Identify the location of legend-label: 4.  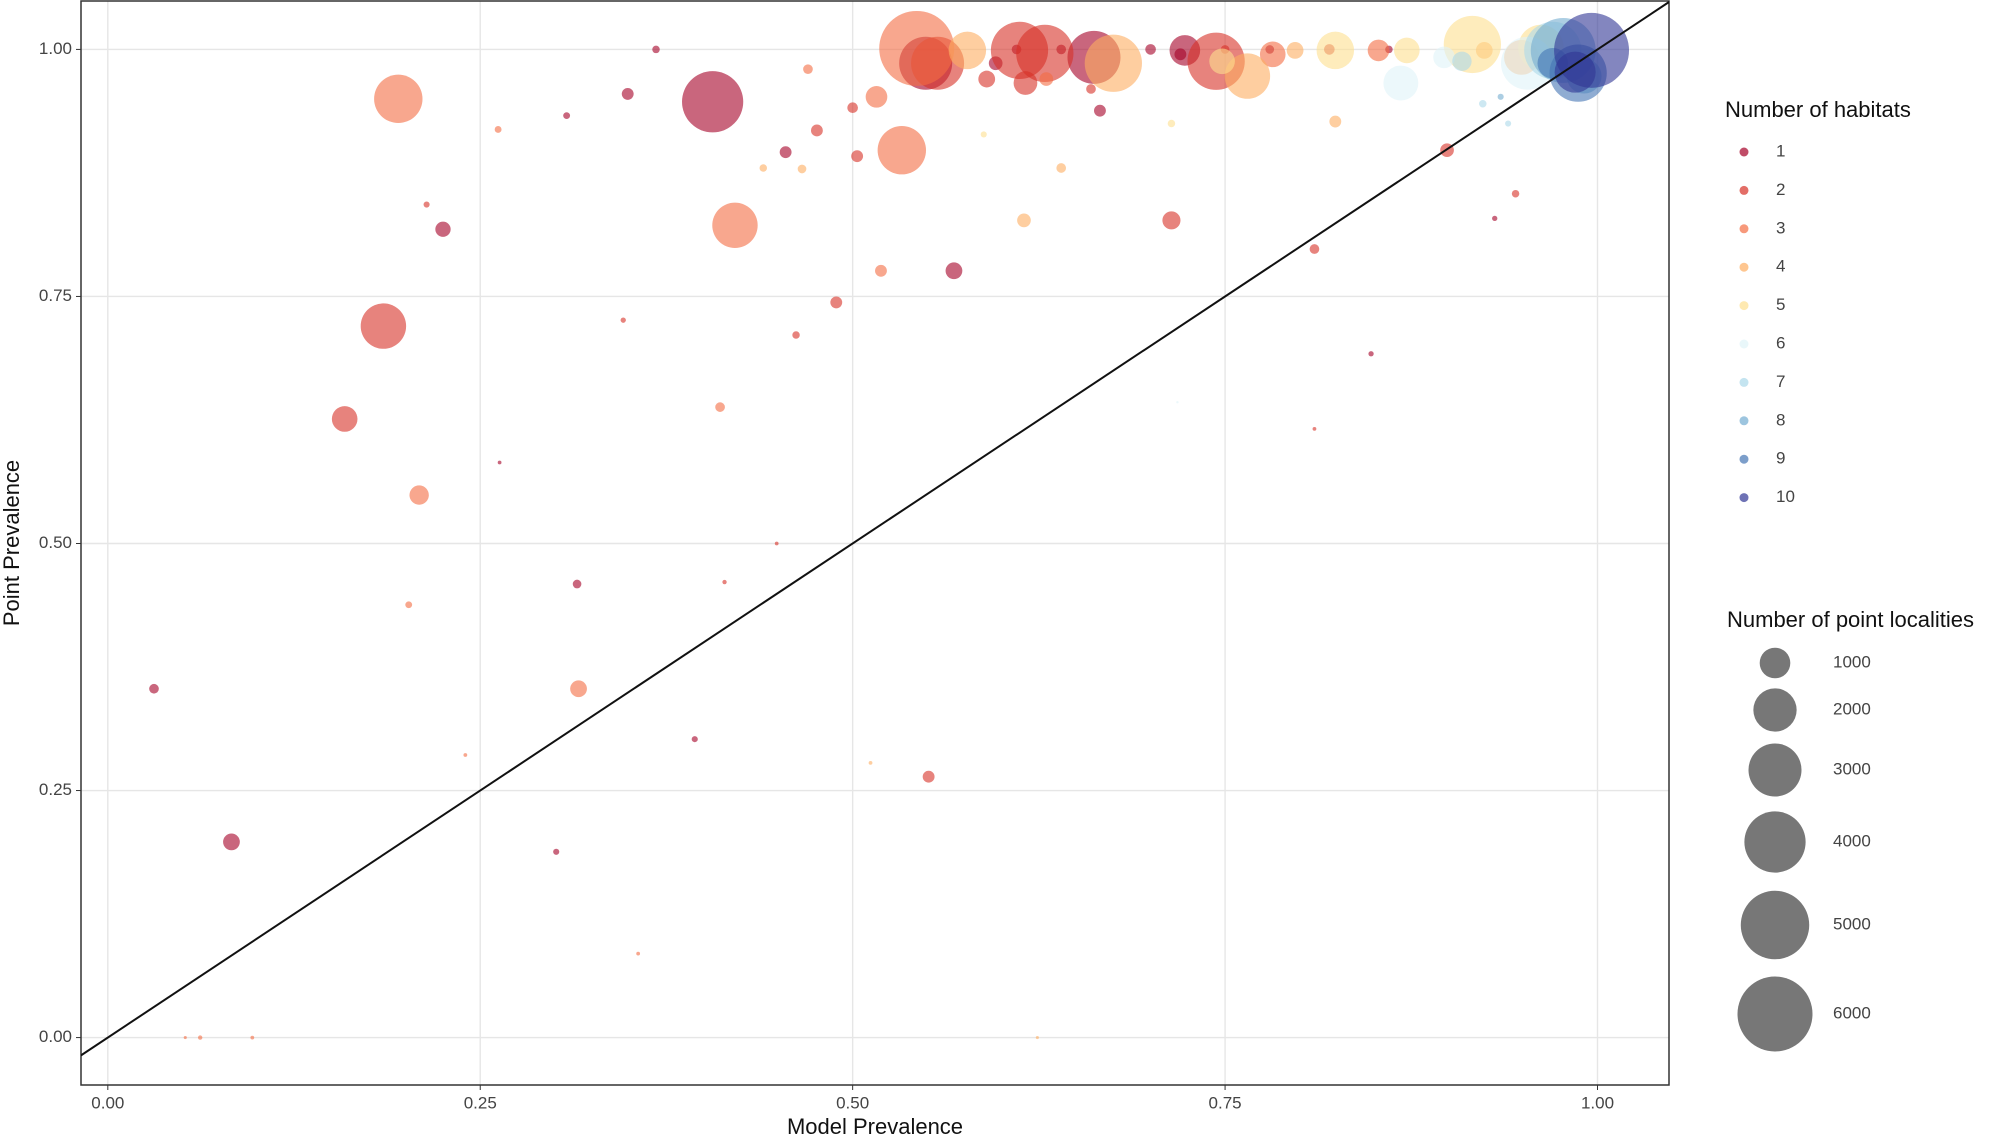
(1780, 266).